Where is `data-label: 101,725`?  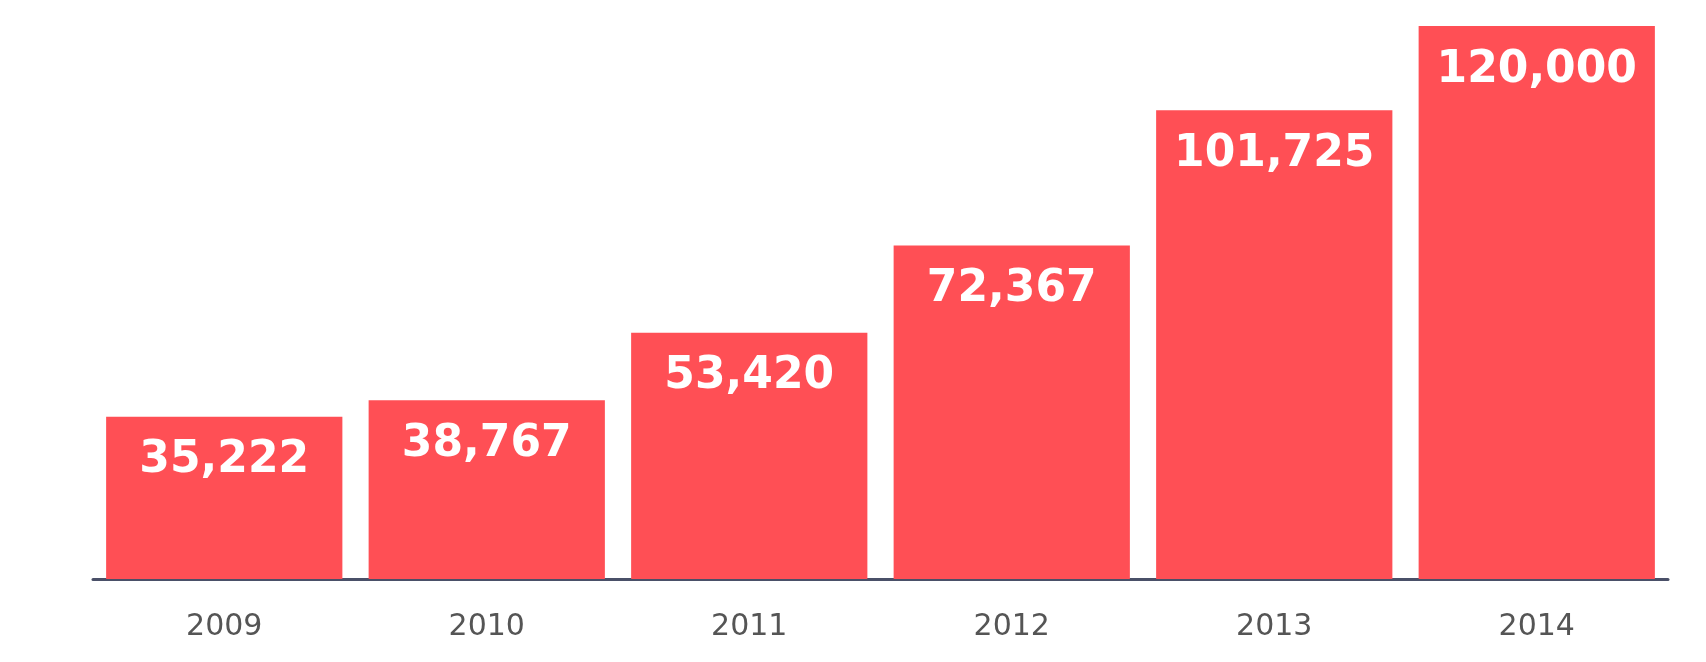 data-label: 101,725 is located at coordinates (1274, 150).